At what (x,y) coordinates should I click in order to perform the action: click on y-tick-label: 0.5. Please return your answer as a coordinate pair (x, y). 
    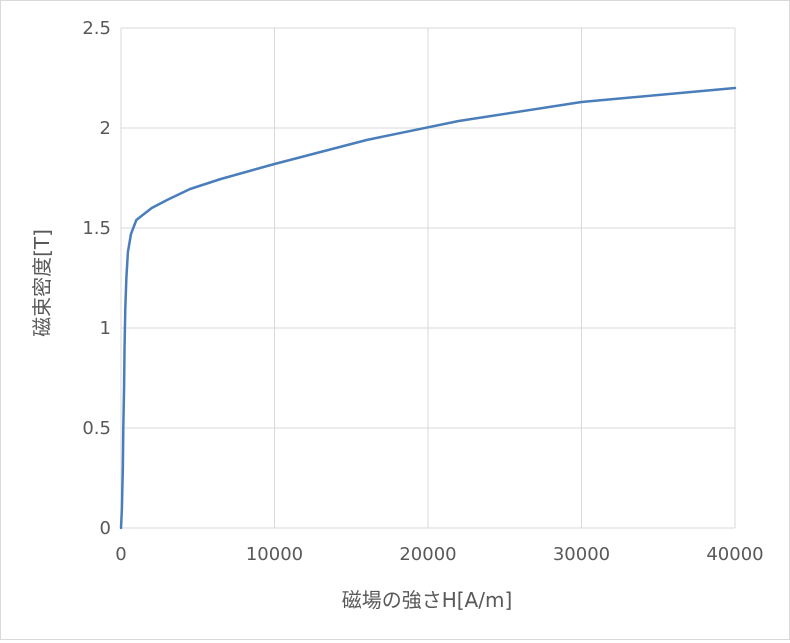
    Looking at the image, I should click on (96, 428).